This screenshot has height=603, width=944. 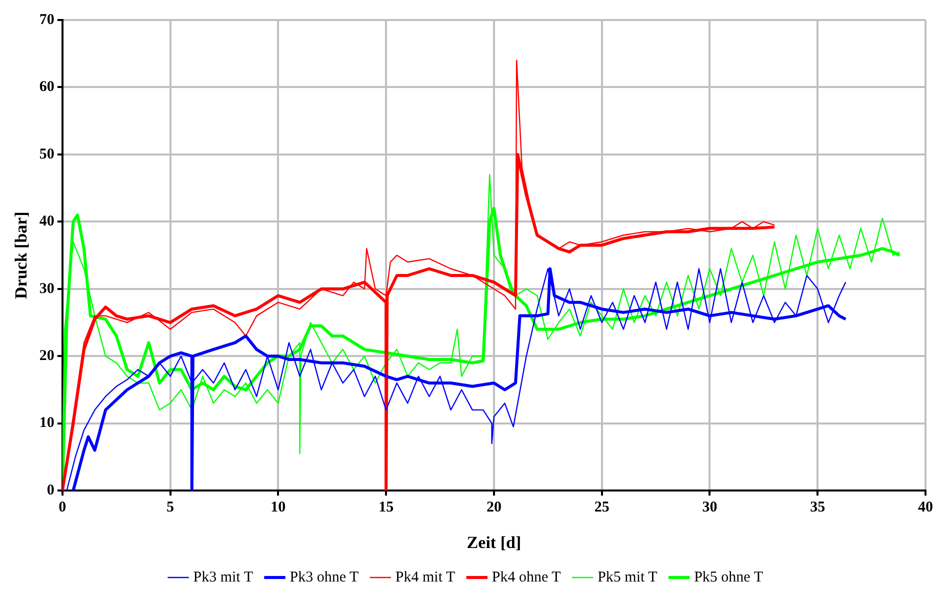 What do you see at coordinates (170, 507) in the screenshot?
I see `x-tick-label: 5` at bounding box center [170, 507].